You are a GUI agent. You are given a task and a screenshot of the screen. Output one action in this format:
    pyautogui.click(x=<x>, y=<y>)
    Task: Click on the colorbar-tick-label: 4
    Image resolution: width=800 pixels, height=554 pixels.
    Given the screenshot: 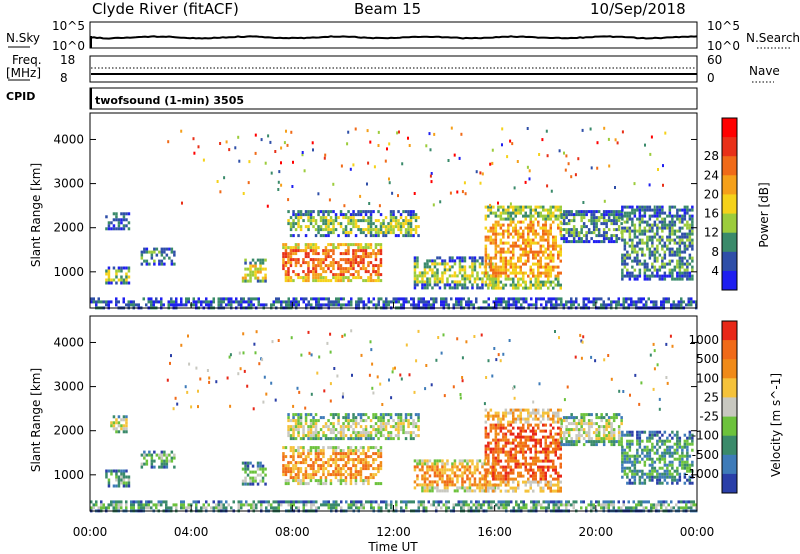 What is the action you would take?
    pyautogui.click(x=715, y=271)
    